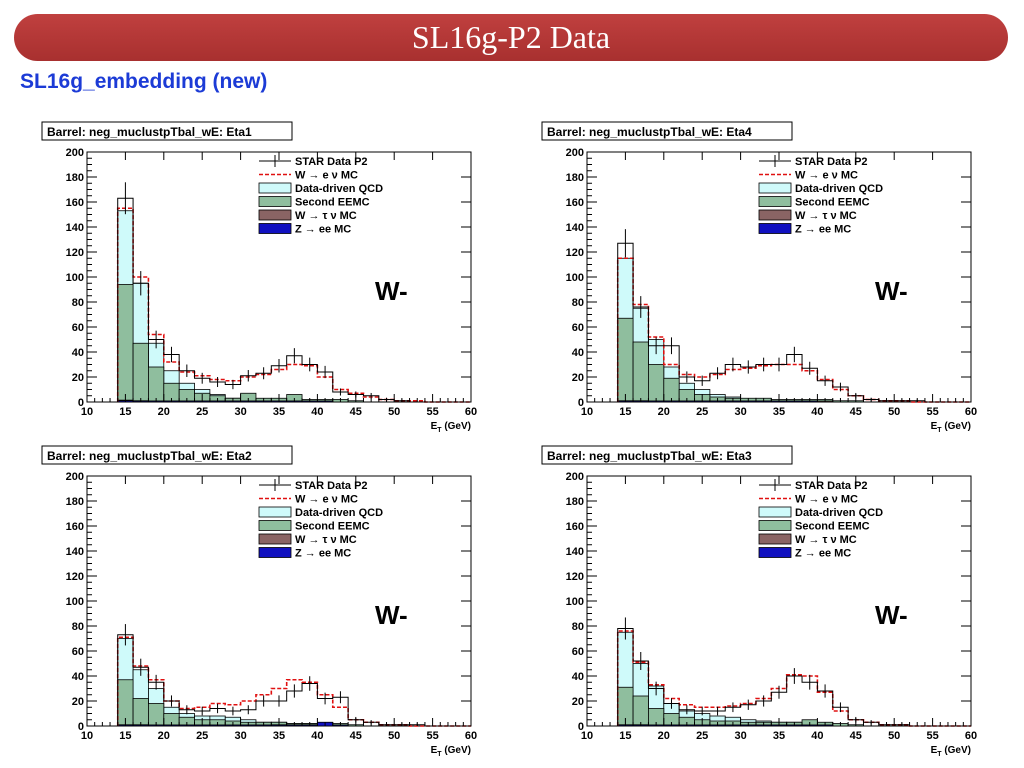 The width and height of the screenshot is (1024, 768). What do you see at coordinates (240, 412) in the screenshot?
I see `x-tick-label: 30` at bounding box center [240, 412].